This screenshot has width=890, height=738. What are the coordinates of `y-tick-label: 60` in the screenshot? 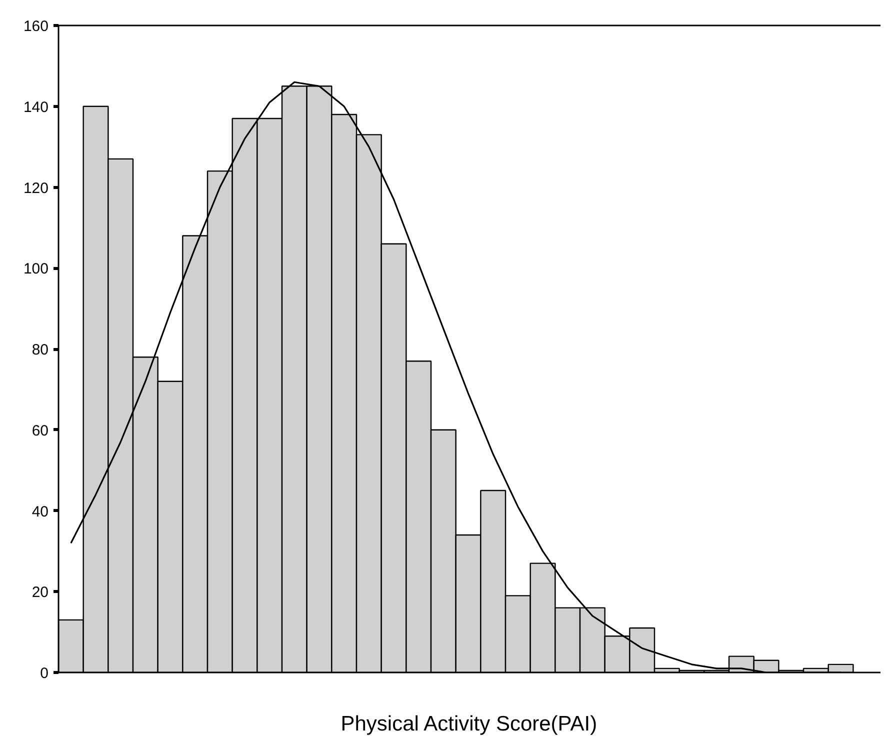 It's located at (40, 431).